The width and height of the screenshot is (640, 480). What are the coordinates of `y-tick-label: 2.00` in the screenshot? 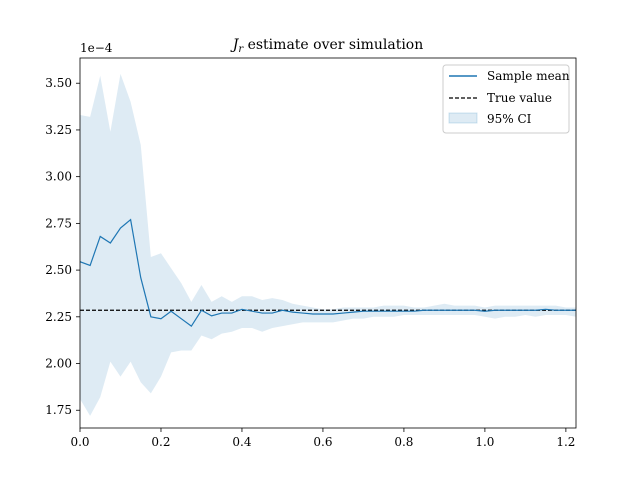 It's located at (58, 364).